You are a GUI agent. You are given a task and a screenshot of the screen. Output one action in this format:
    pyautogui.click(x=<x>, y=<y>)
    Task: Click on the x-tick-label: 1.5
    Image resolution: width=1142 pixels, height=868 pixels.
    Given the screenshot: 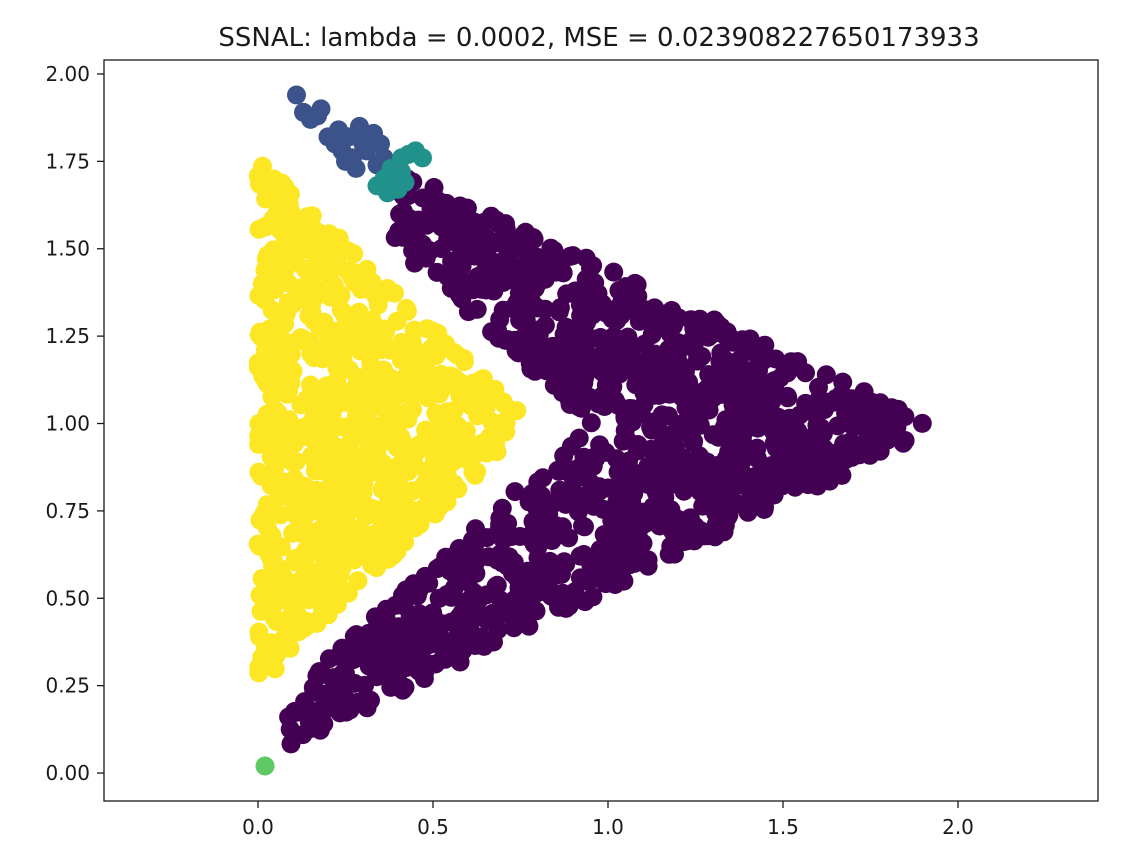 What is the action you would take?
    pyautogui.click(x=783, y=827)
    